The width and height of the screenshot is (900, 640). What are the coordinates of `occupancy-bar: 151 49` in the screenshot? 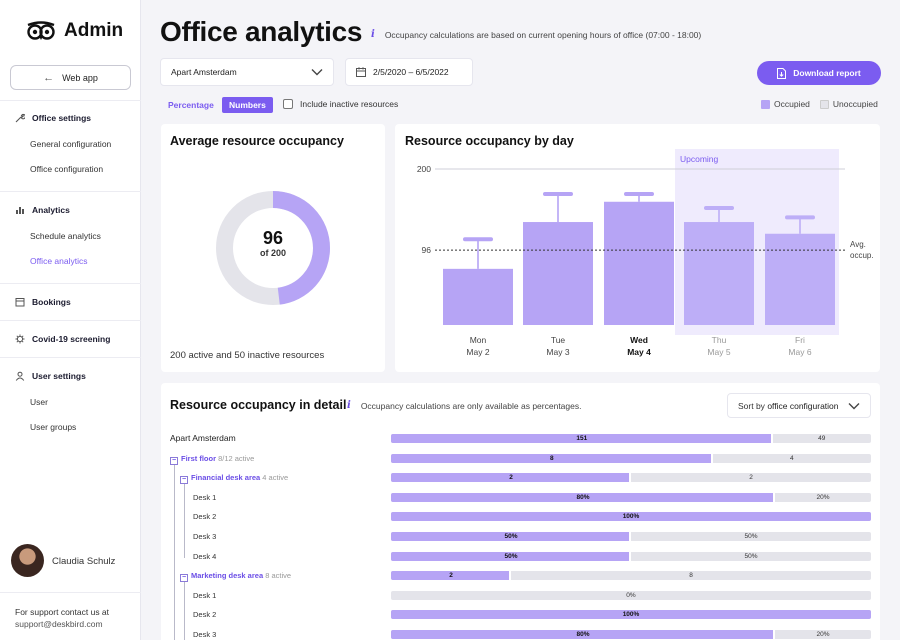 It's located at (631, 438).